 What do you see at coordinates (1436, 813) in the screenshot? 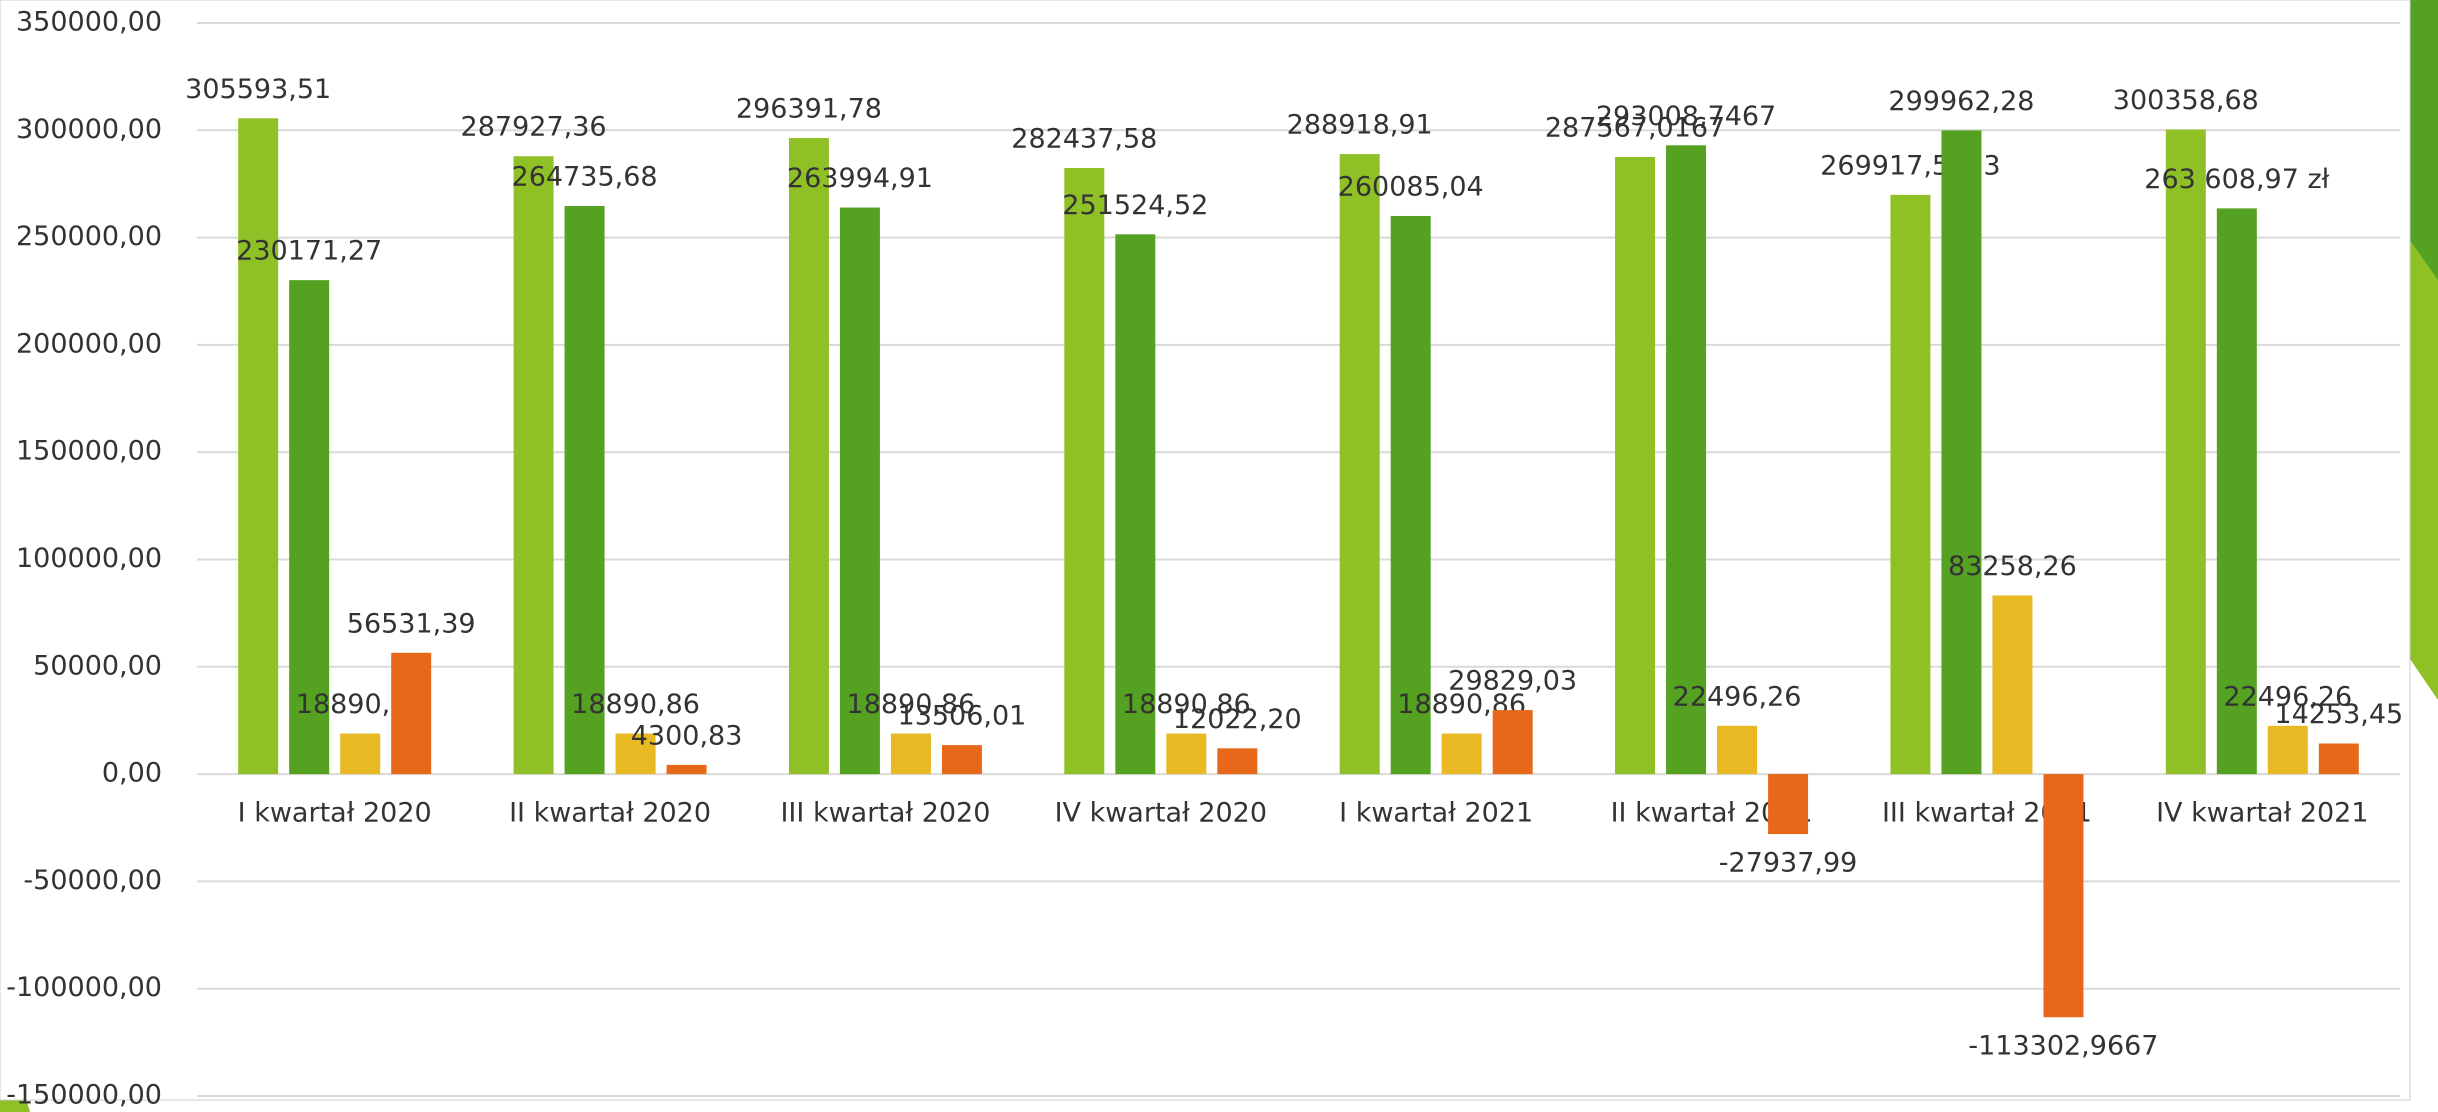
I see `x-tick-label: I kwartał 2021` at bounding box center [1436, 813].